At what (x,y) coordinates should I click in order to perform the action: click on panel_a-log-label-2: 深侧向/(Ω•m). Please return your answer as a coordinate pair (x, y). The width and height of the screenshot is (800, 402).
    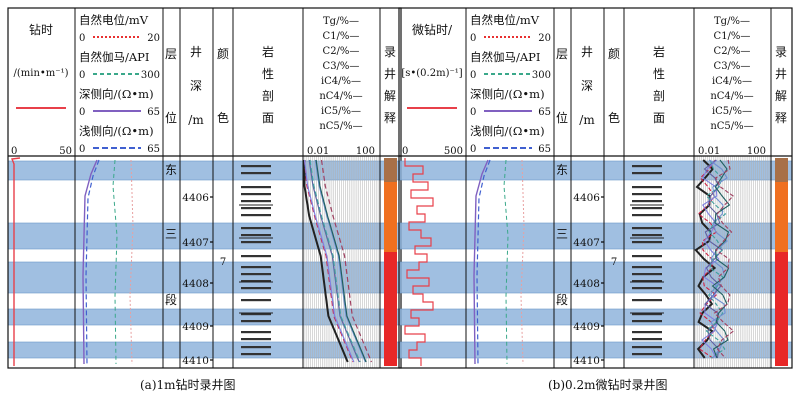
    Looking at the image, I should click on (116, 94).